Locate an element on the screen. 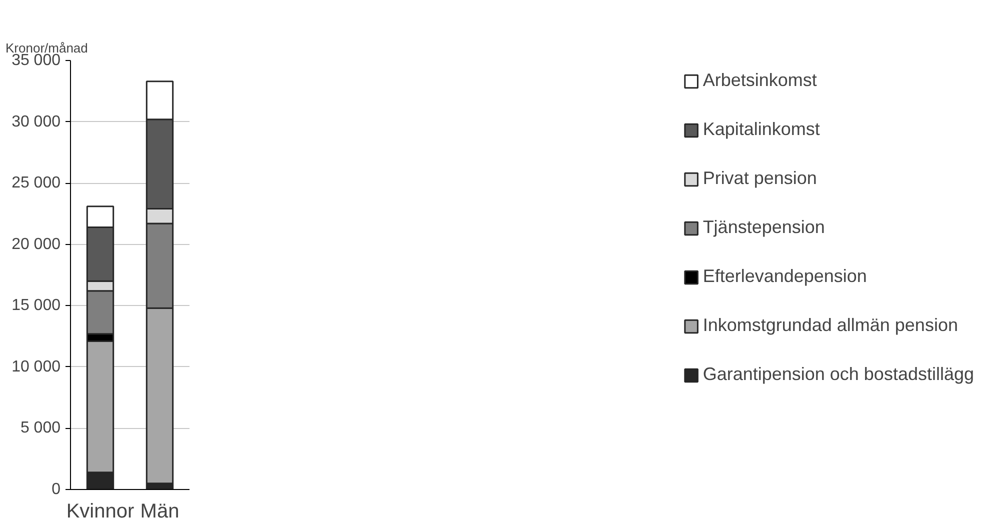 The width and height of the screenshot is (984, 529). legend-label: Arbetsinkomst is located at coordinates (759, 80).